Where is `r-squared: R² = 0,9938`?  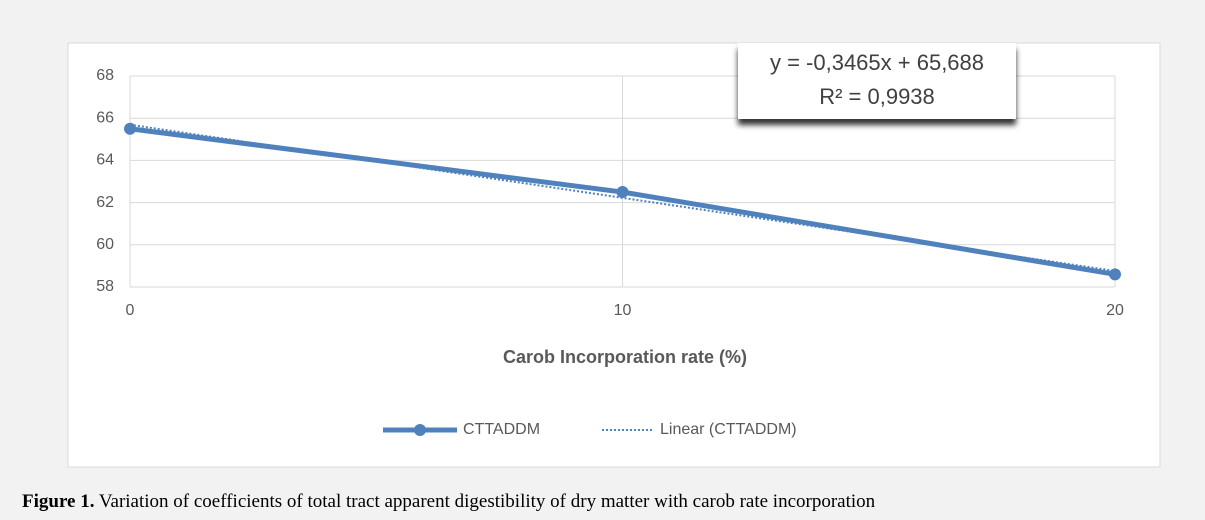
r-squared: R² = 0,9938 is located at coordinates (877, 96).